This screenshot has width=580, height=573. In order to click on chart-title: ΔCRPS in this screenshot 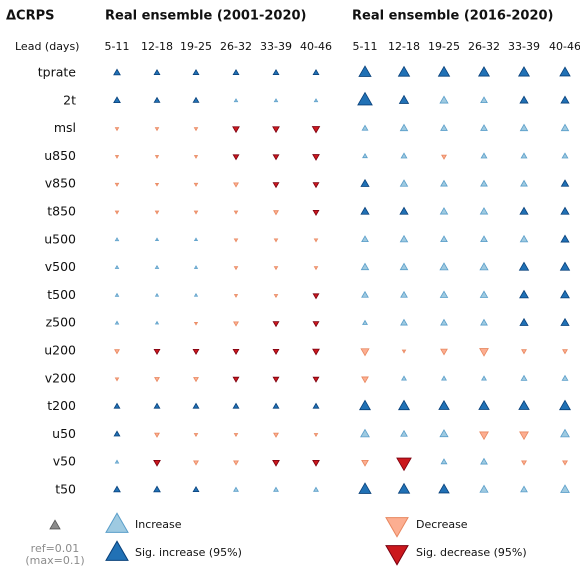, I will do `click(30, 16)`.